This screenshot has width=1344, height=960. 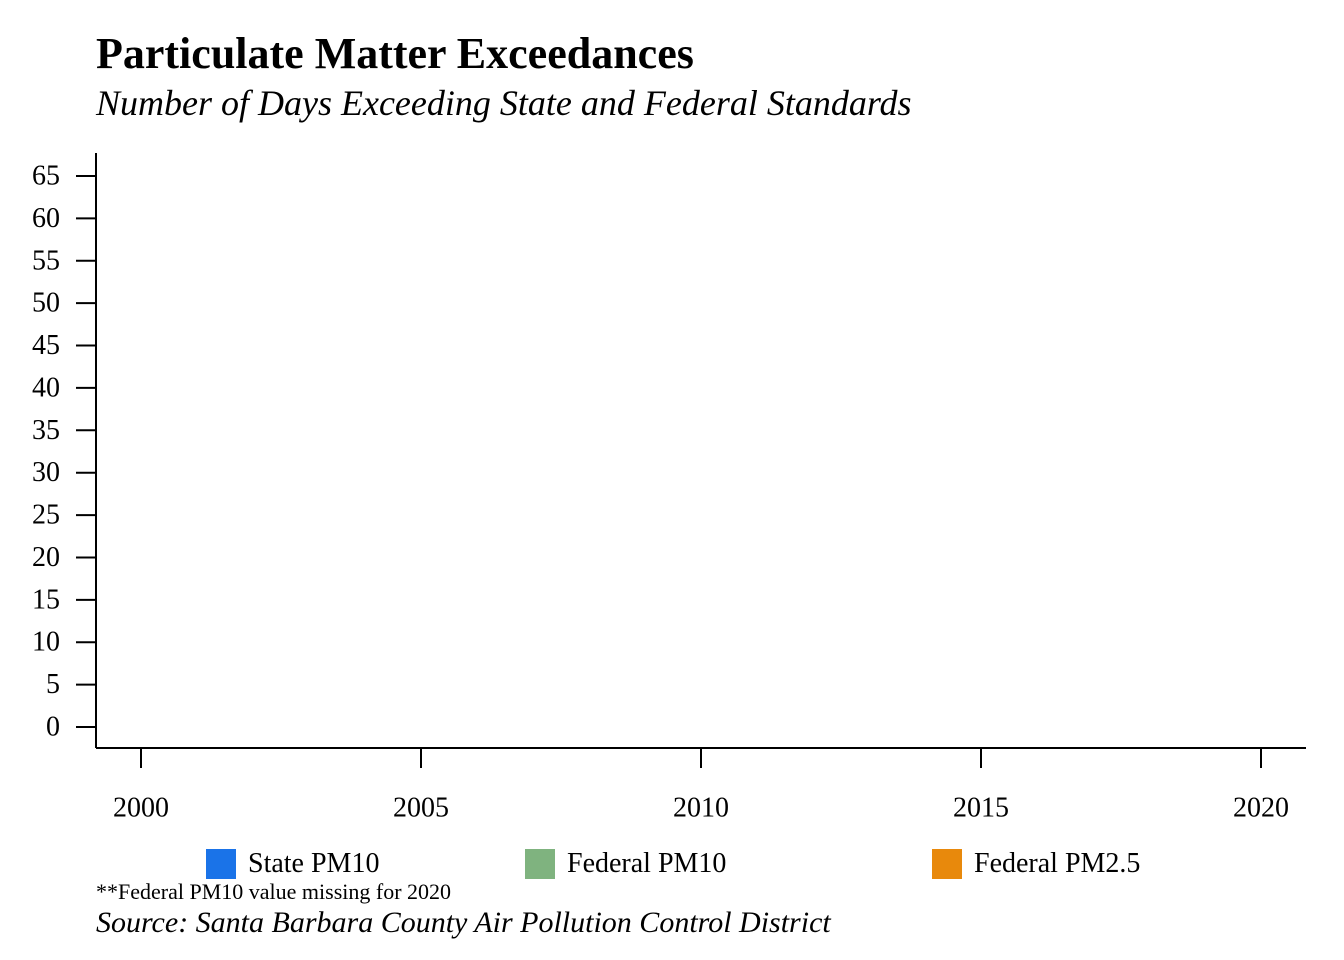 I want to click on x-tick-label: 2015, so click(x=981, y=808).